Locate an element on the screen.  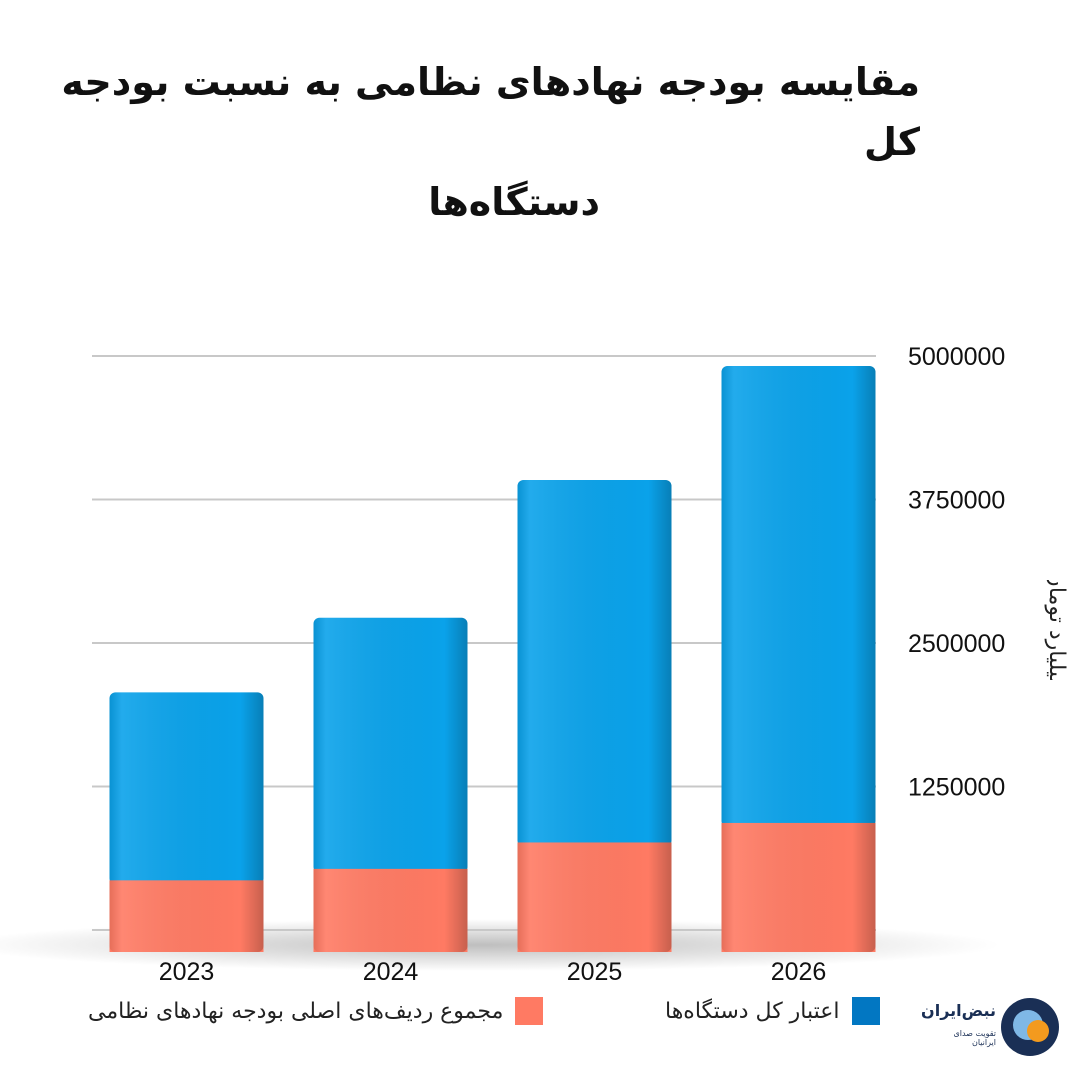
legend-swatch-total is located at coordinates (865, 1011).